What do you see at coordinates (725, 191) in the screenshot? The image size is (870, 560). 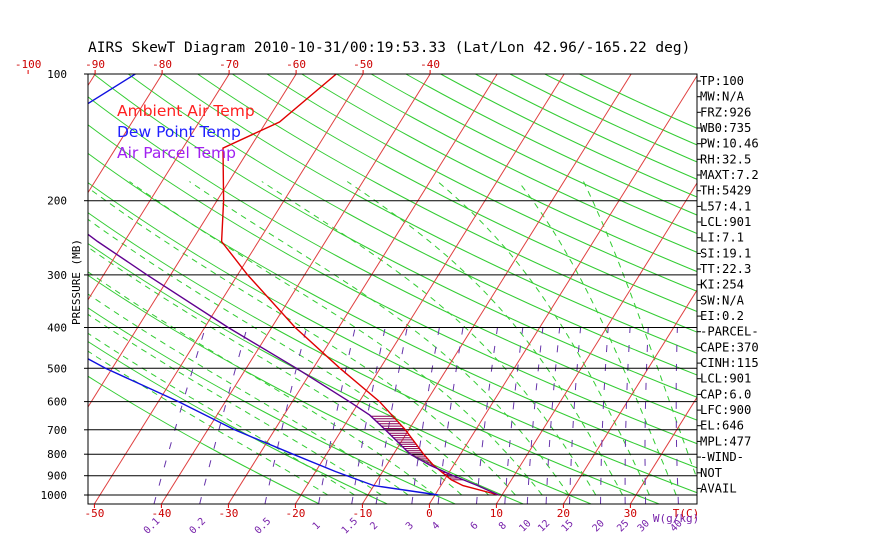 I see `stats-entry: TH:5429` at bounding box center [725, 191].